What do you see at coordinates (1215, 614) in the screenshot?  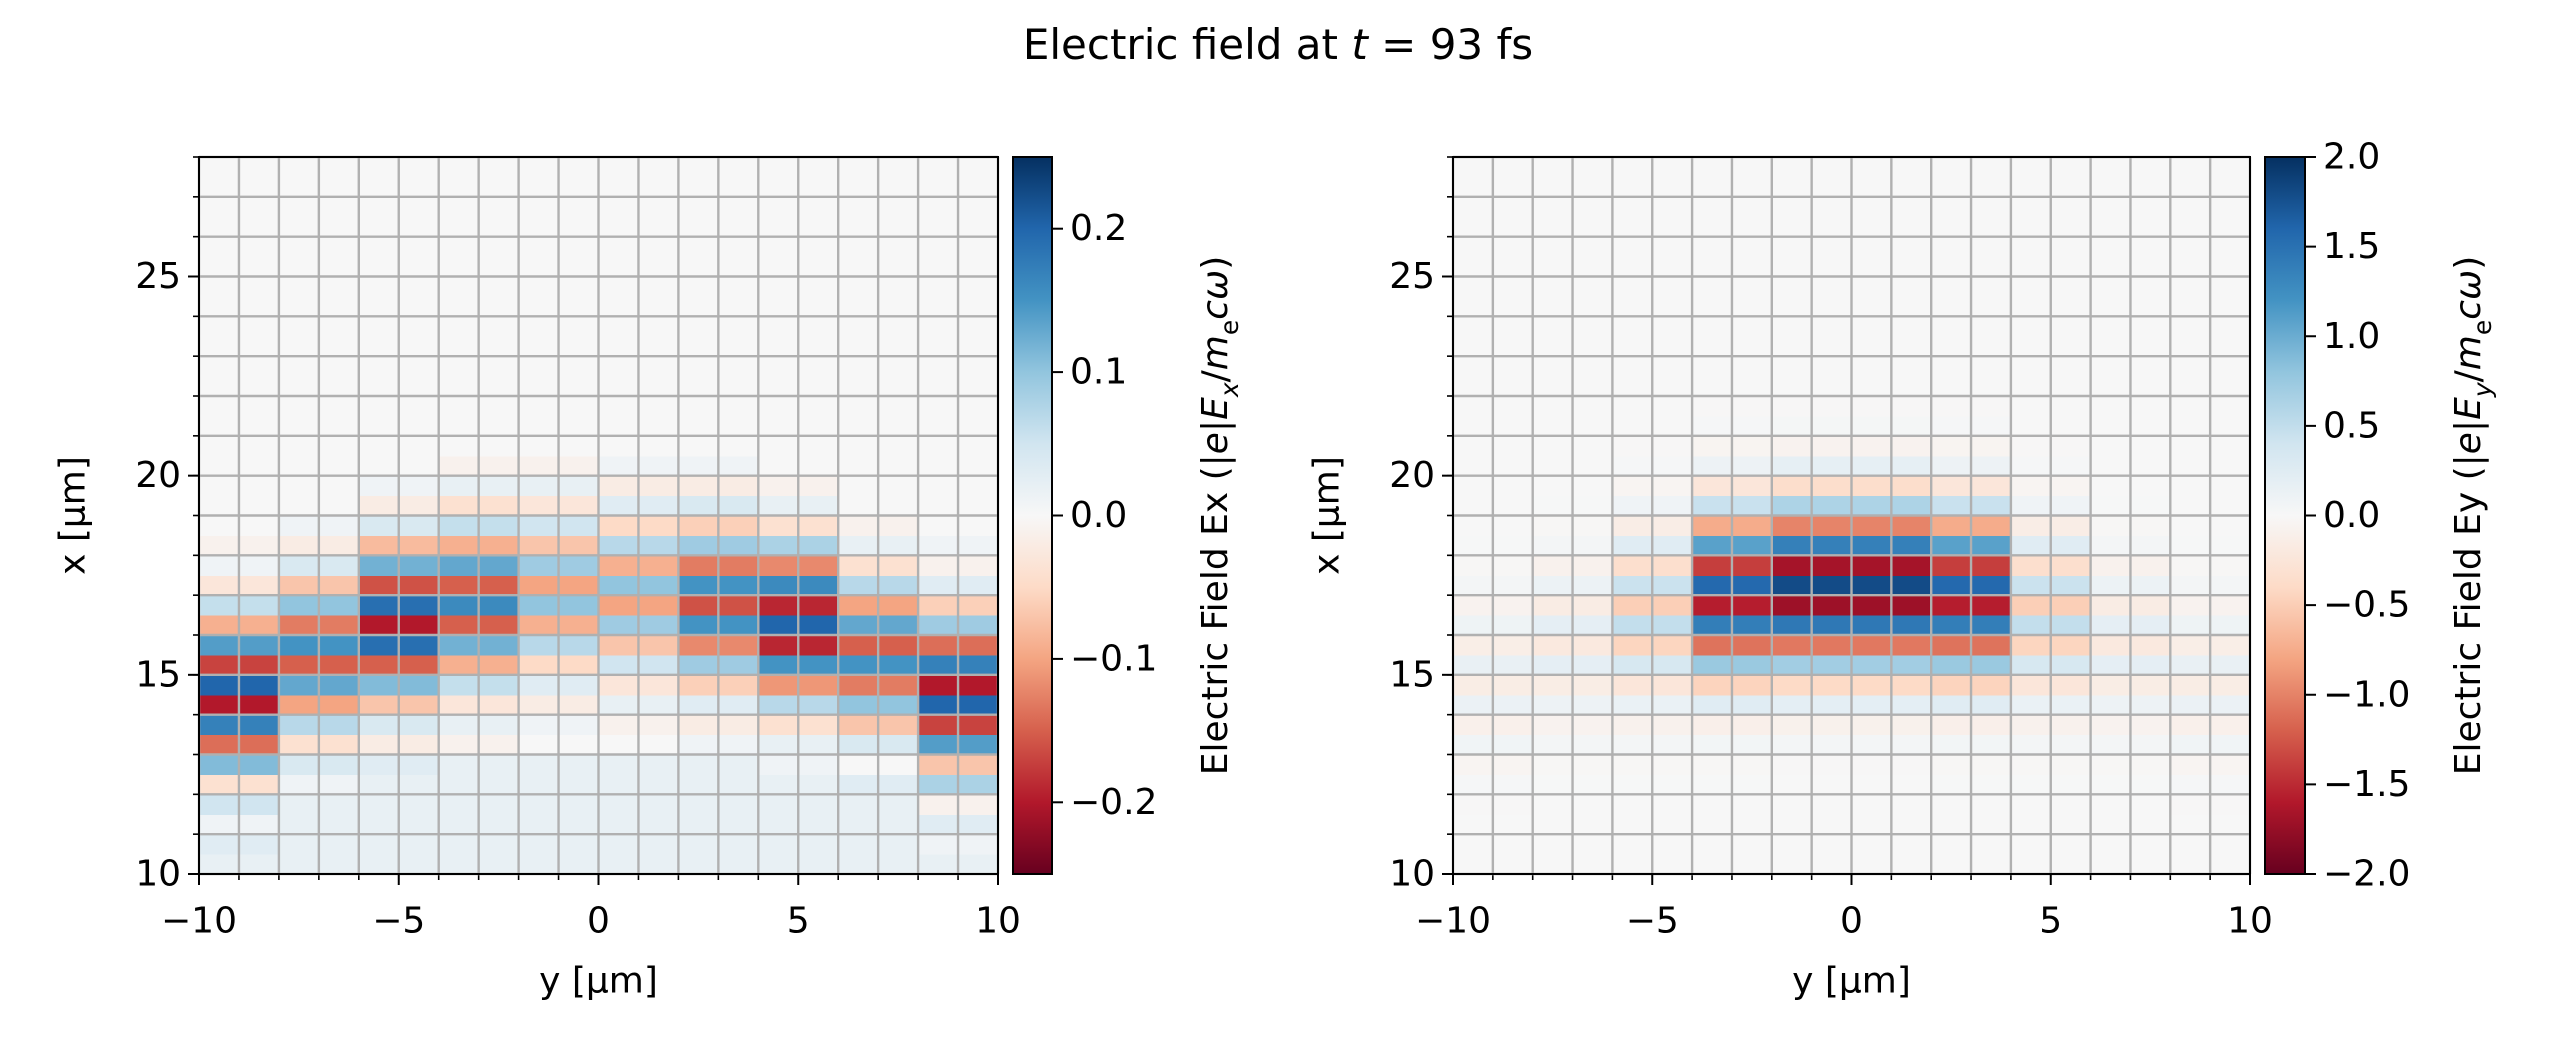 I see `colorbar-label-part: Electric Field Ex (|` at bounding box center [1215, 614].